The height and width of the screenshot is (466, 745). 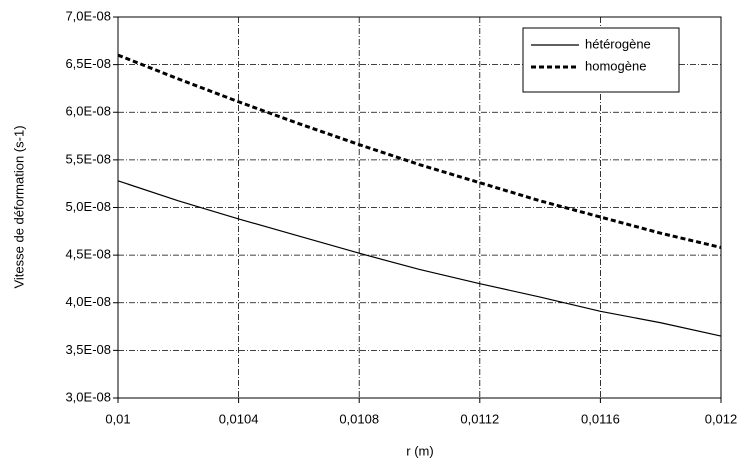 What do you see at coordinates (359, 418) in the screenshot?
I see `x-tick-label: 0,0108` at bounding box center [359, 418].